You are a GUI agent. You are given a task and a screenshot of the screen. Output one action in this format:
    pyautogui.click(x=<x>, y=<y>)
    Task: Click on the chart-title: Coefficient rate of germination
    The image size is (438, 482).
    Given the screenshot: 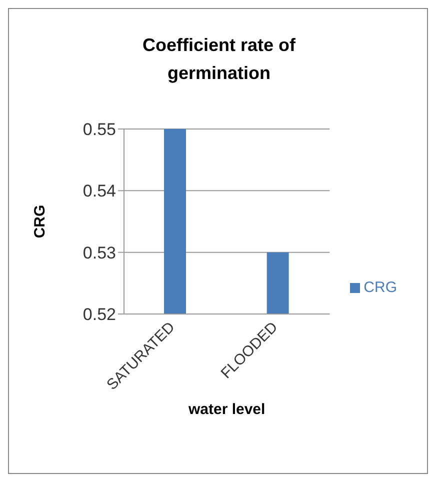 What is the action you would take?
    pyautogui.click(x=219, y=59)
    